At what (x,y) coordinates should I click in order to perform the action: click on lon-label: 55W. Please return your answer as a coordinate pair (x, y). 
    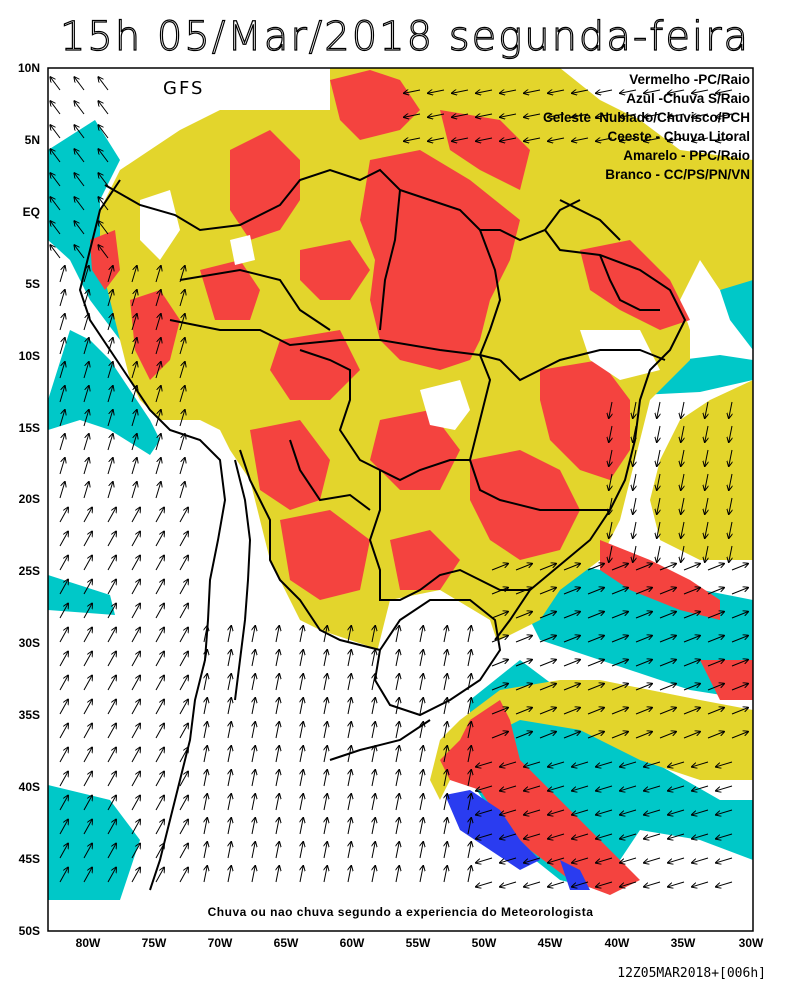
    Looking at the image, I should click on (418, 943).